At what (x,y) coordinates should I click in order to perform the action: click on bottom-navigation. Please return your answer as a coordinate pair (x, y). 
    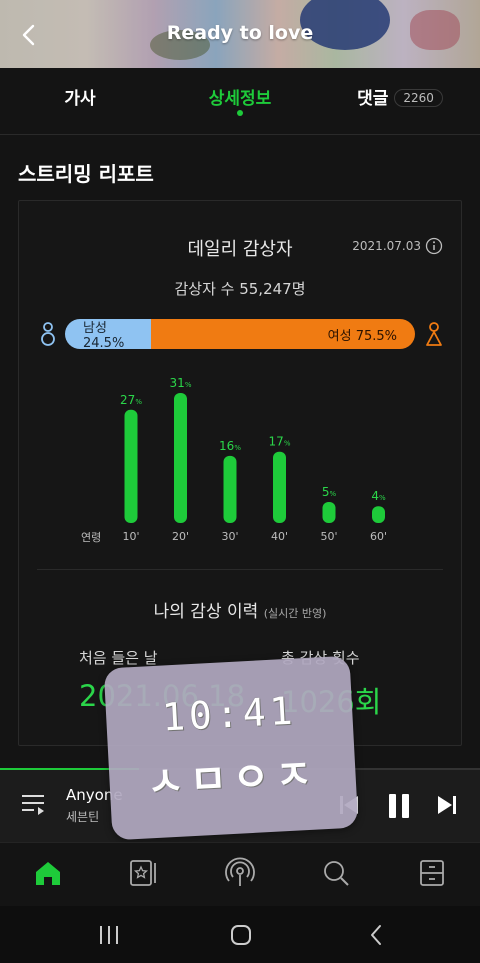
    Looking at the image, I should click on (240, 874).